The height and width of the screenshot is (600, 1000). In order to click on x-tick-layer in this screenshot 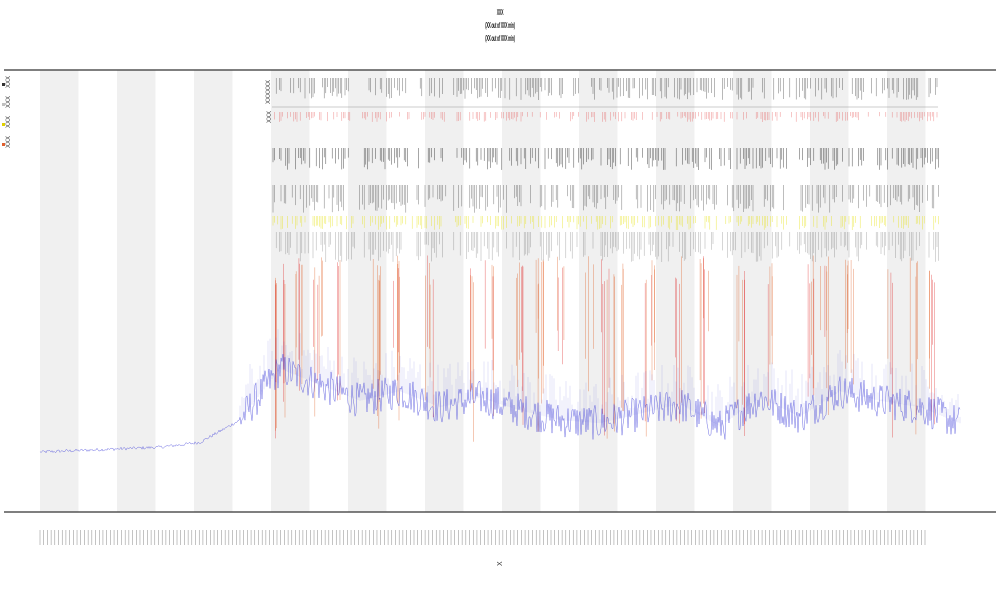, I will do `click(482, 537)`.